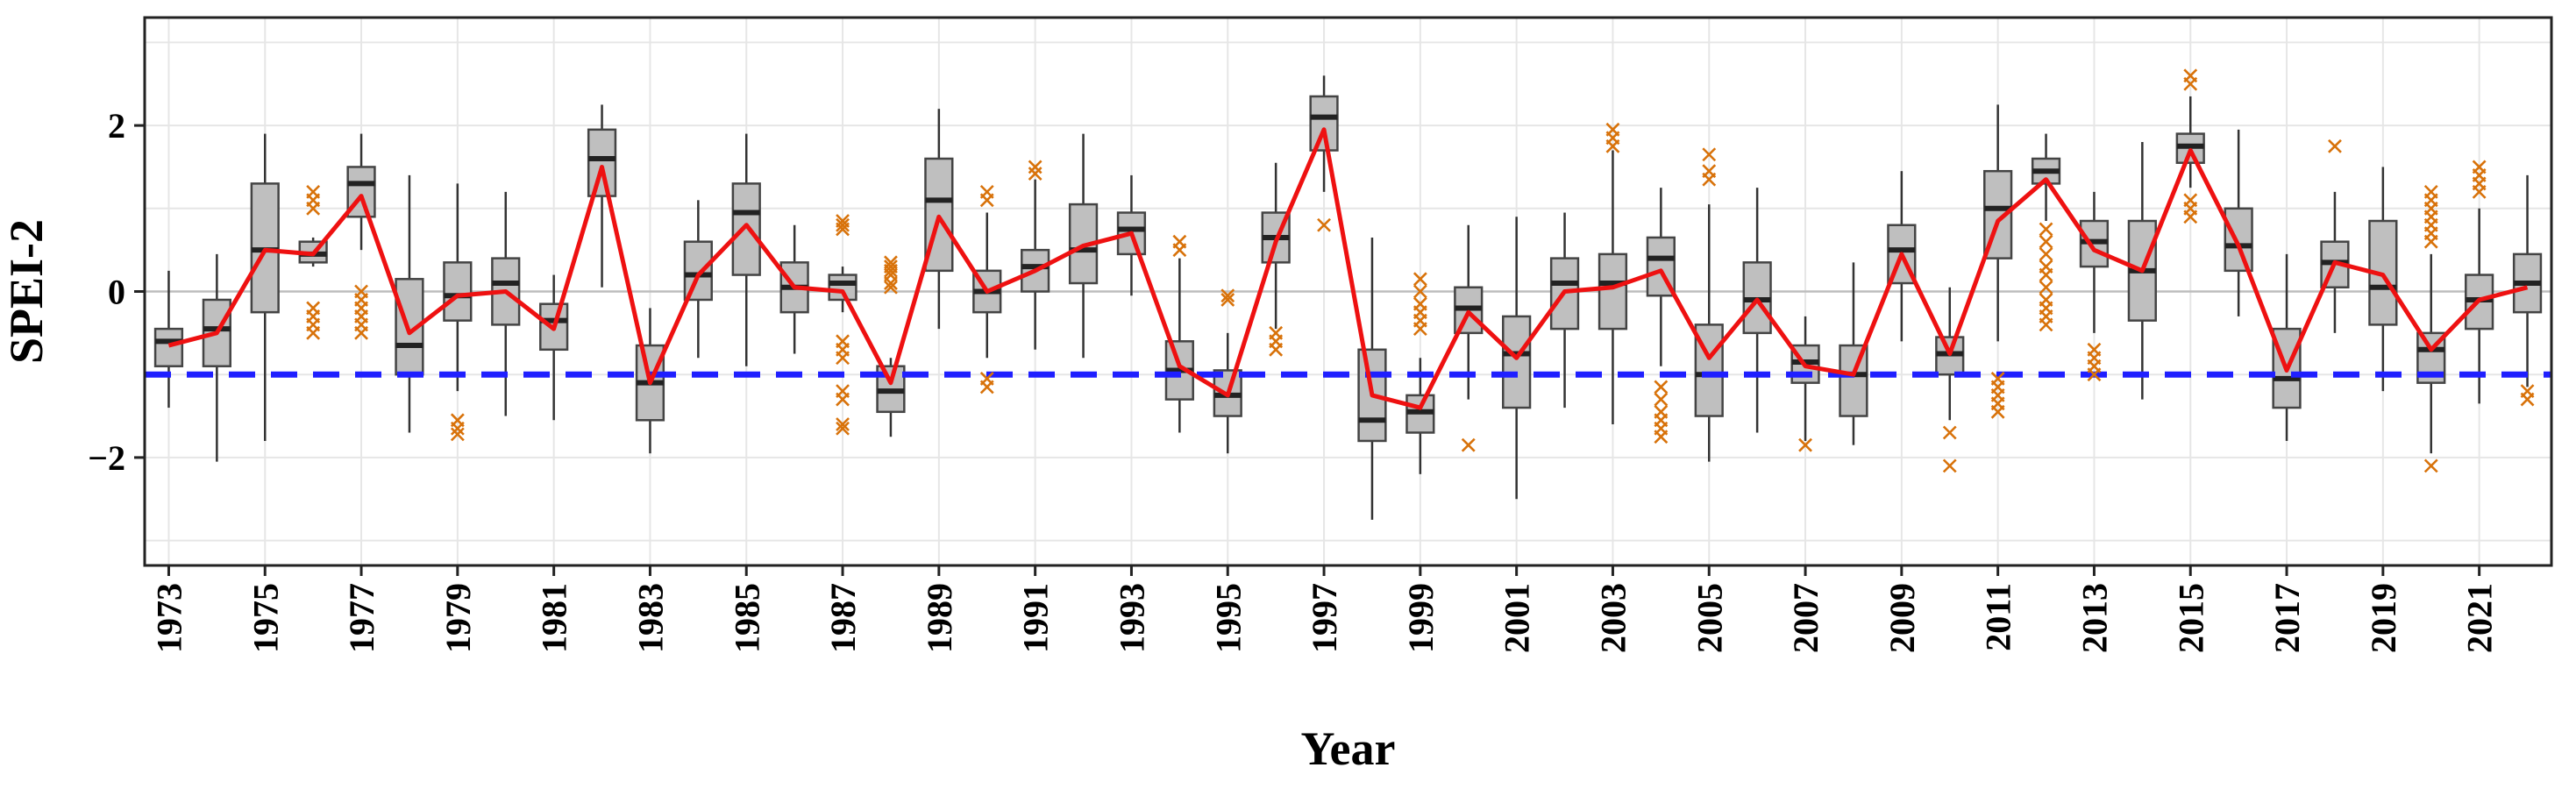  What do you see at coordinates (265, 618) in the screenshot?
I see `x-tick-label: 1975` at bounding box center [265, 618].